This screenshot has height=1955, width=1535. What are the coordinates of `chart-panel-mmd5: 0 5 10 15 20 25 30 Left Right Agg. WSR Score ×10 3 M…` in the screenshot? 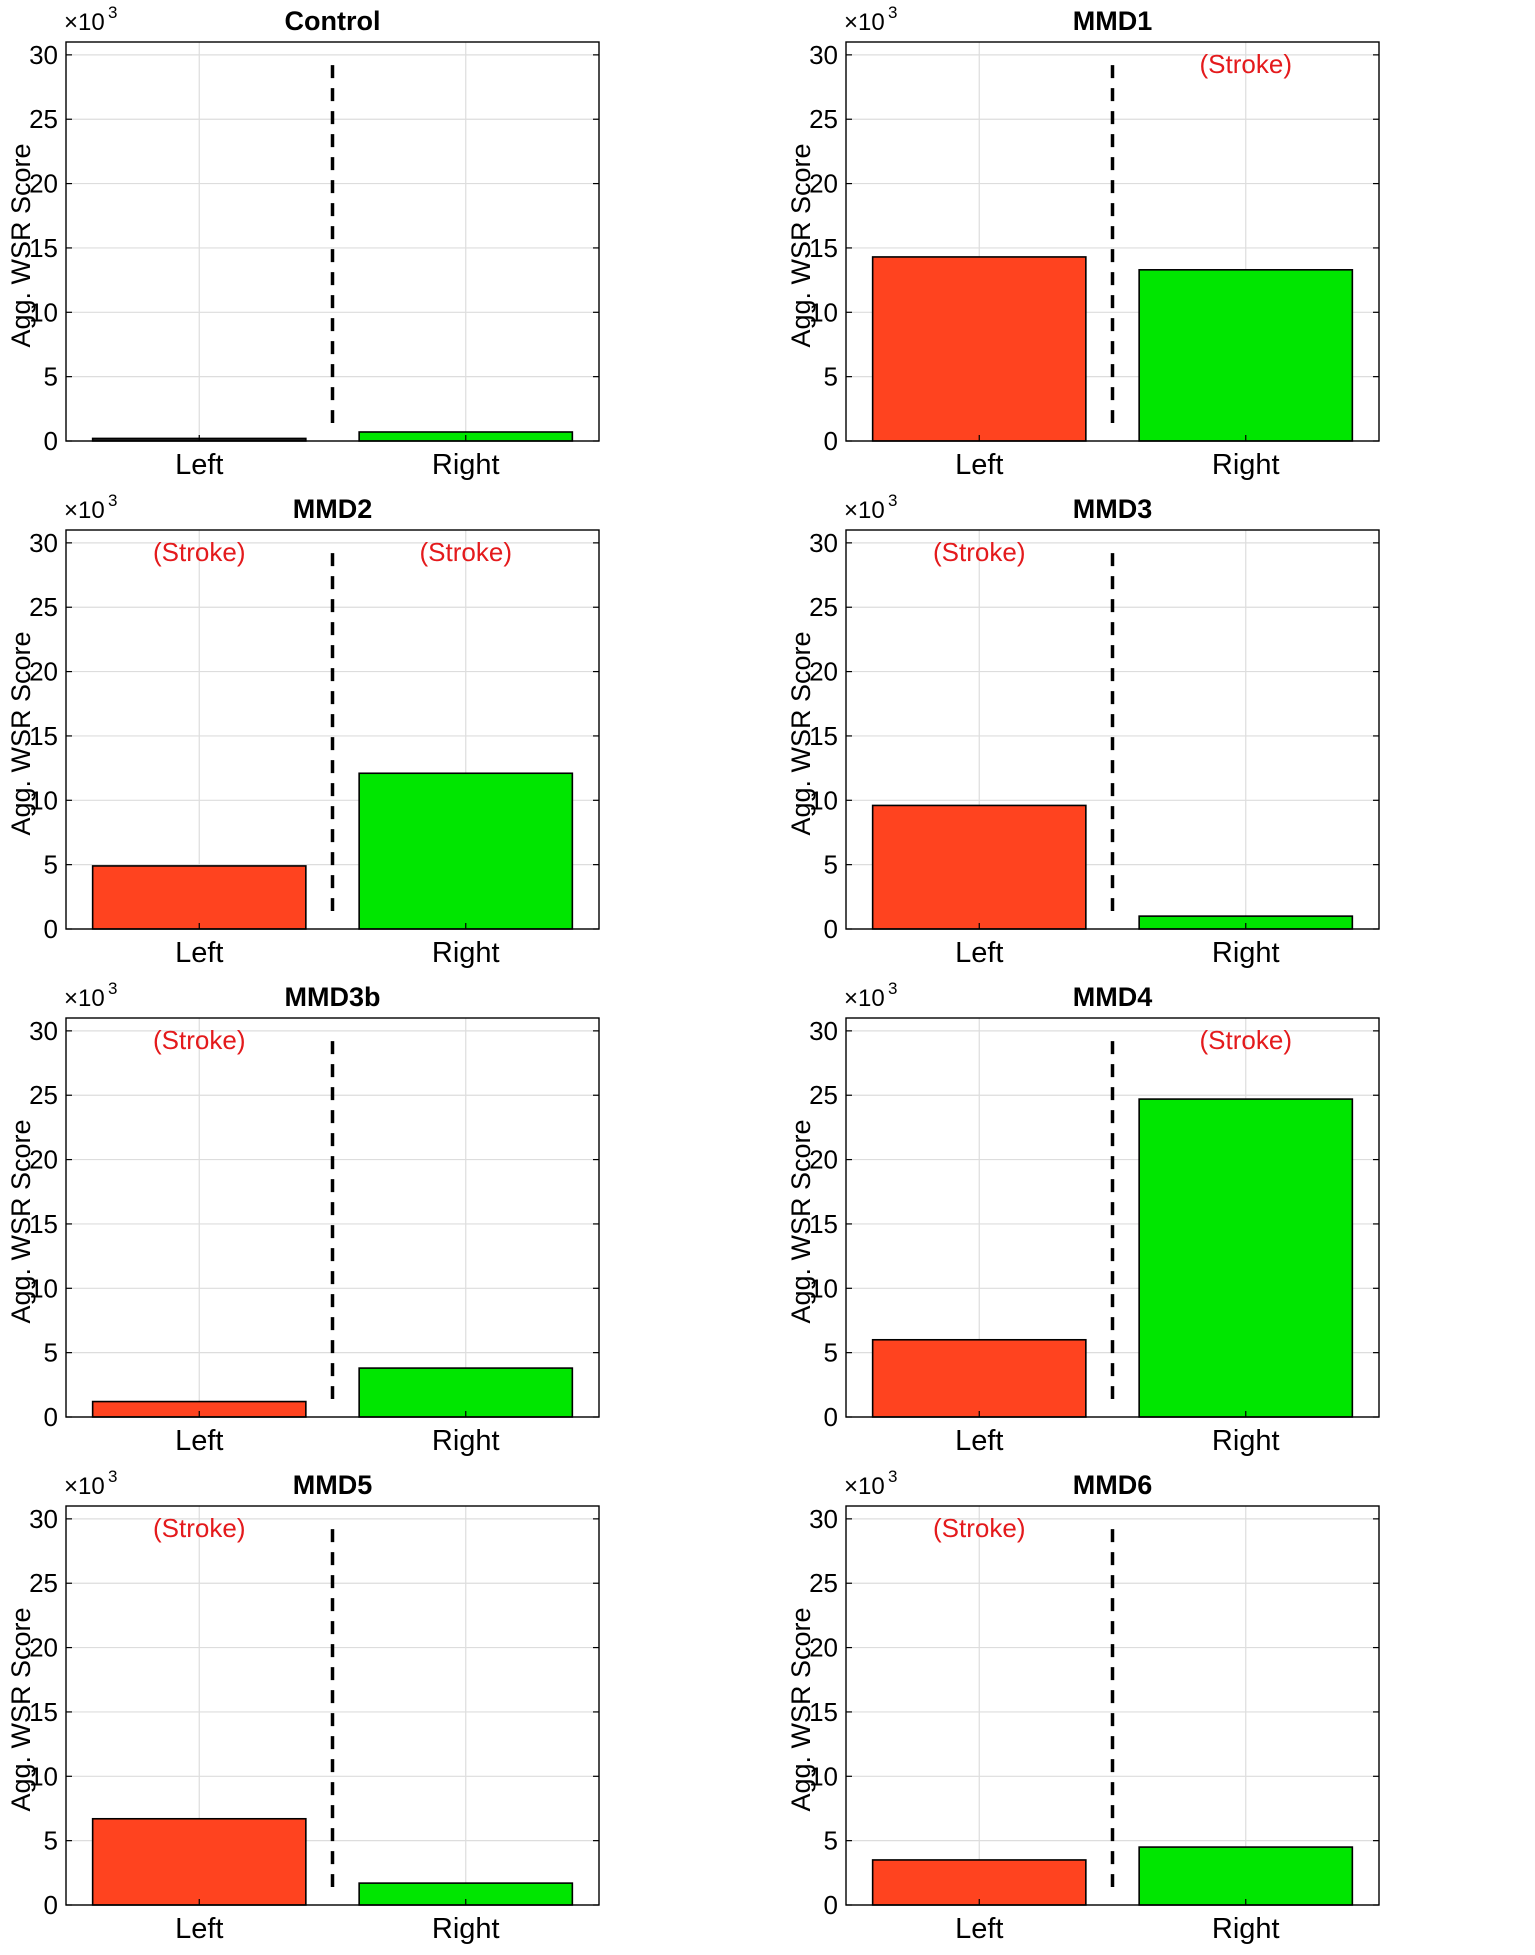 It's located at (383, 1708).